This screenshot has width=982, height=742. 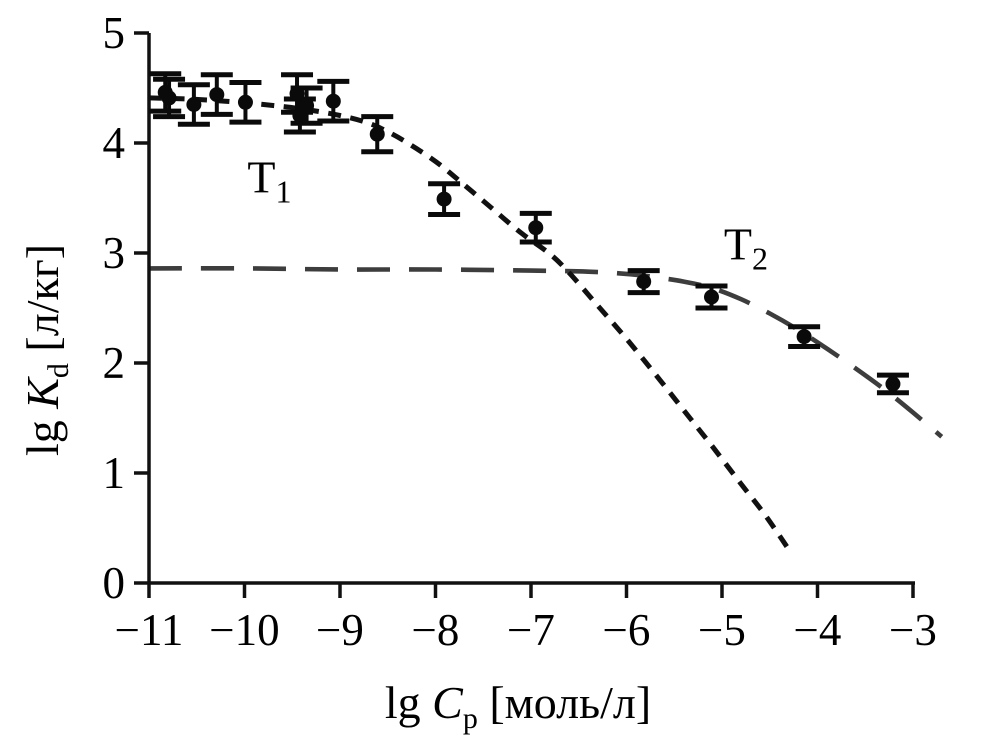 What do you see at coordinates (114, 33) in the screenshot?
I see `y-tick-label: 5` at bounding box center [114, 33].